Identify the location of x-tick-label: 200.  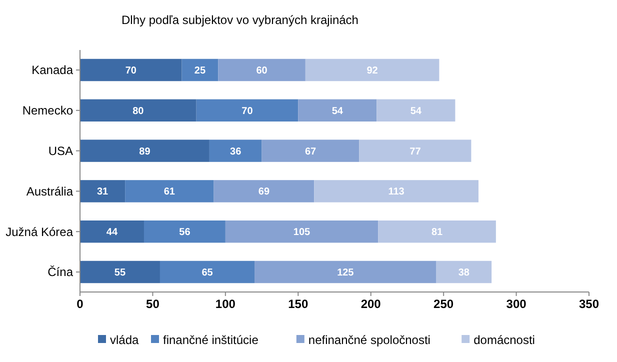
(371, 304).